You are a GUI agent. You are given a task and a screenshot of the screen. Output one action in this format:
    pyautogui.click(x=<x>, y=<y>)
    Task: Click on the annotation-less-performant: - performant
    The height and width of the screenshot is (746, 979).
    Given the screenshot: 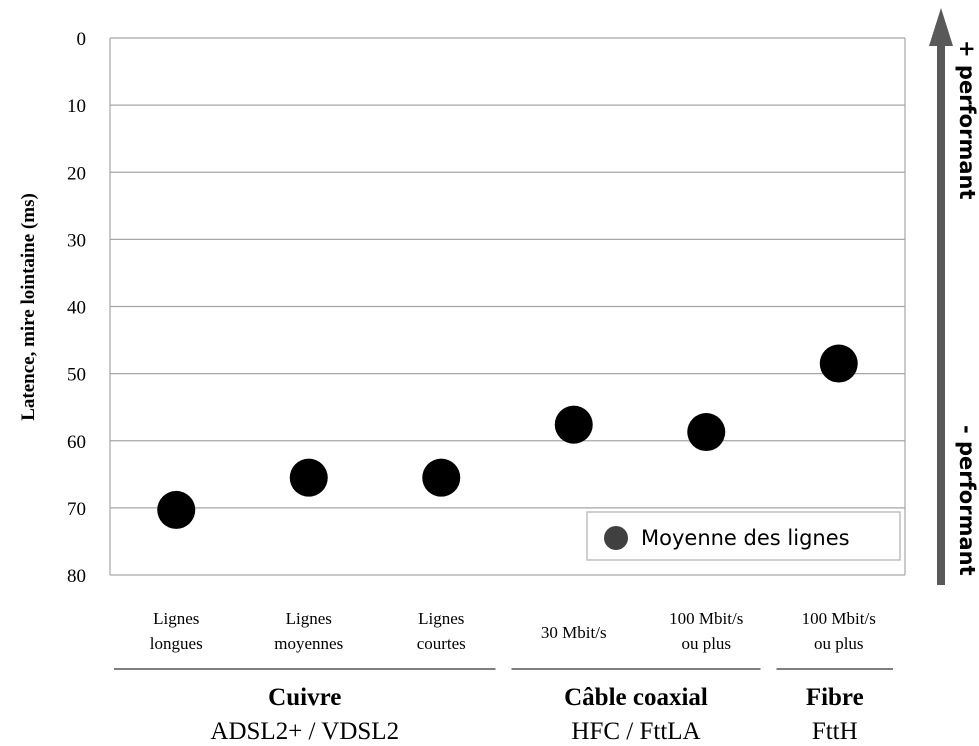 What is the action you would take?
    pyautogui.click(x=967, y=500)
    